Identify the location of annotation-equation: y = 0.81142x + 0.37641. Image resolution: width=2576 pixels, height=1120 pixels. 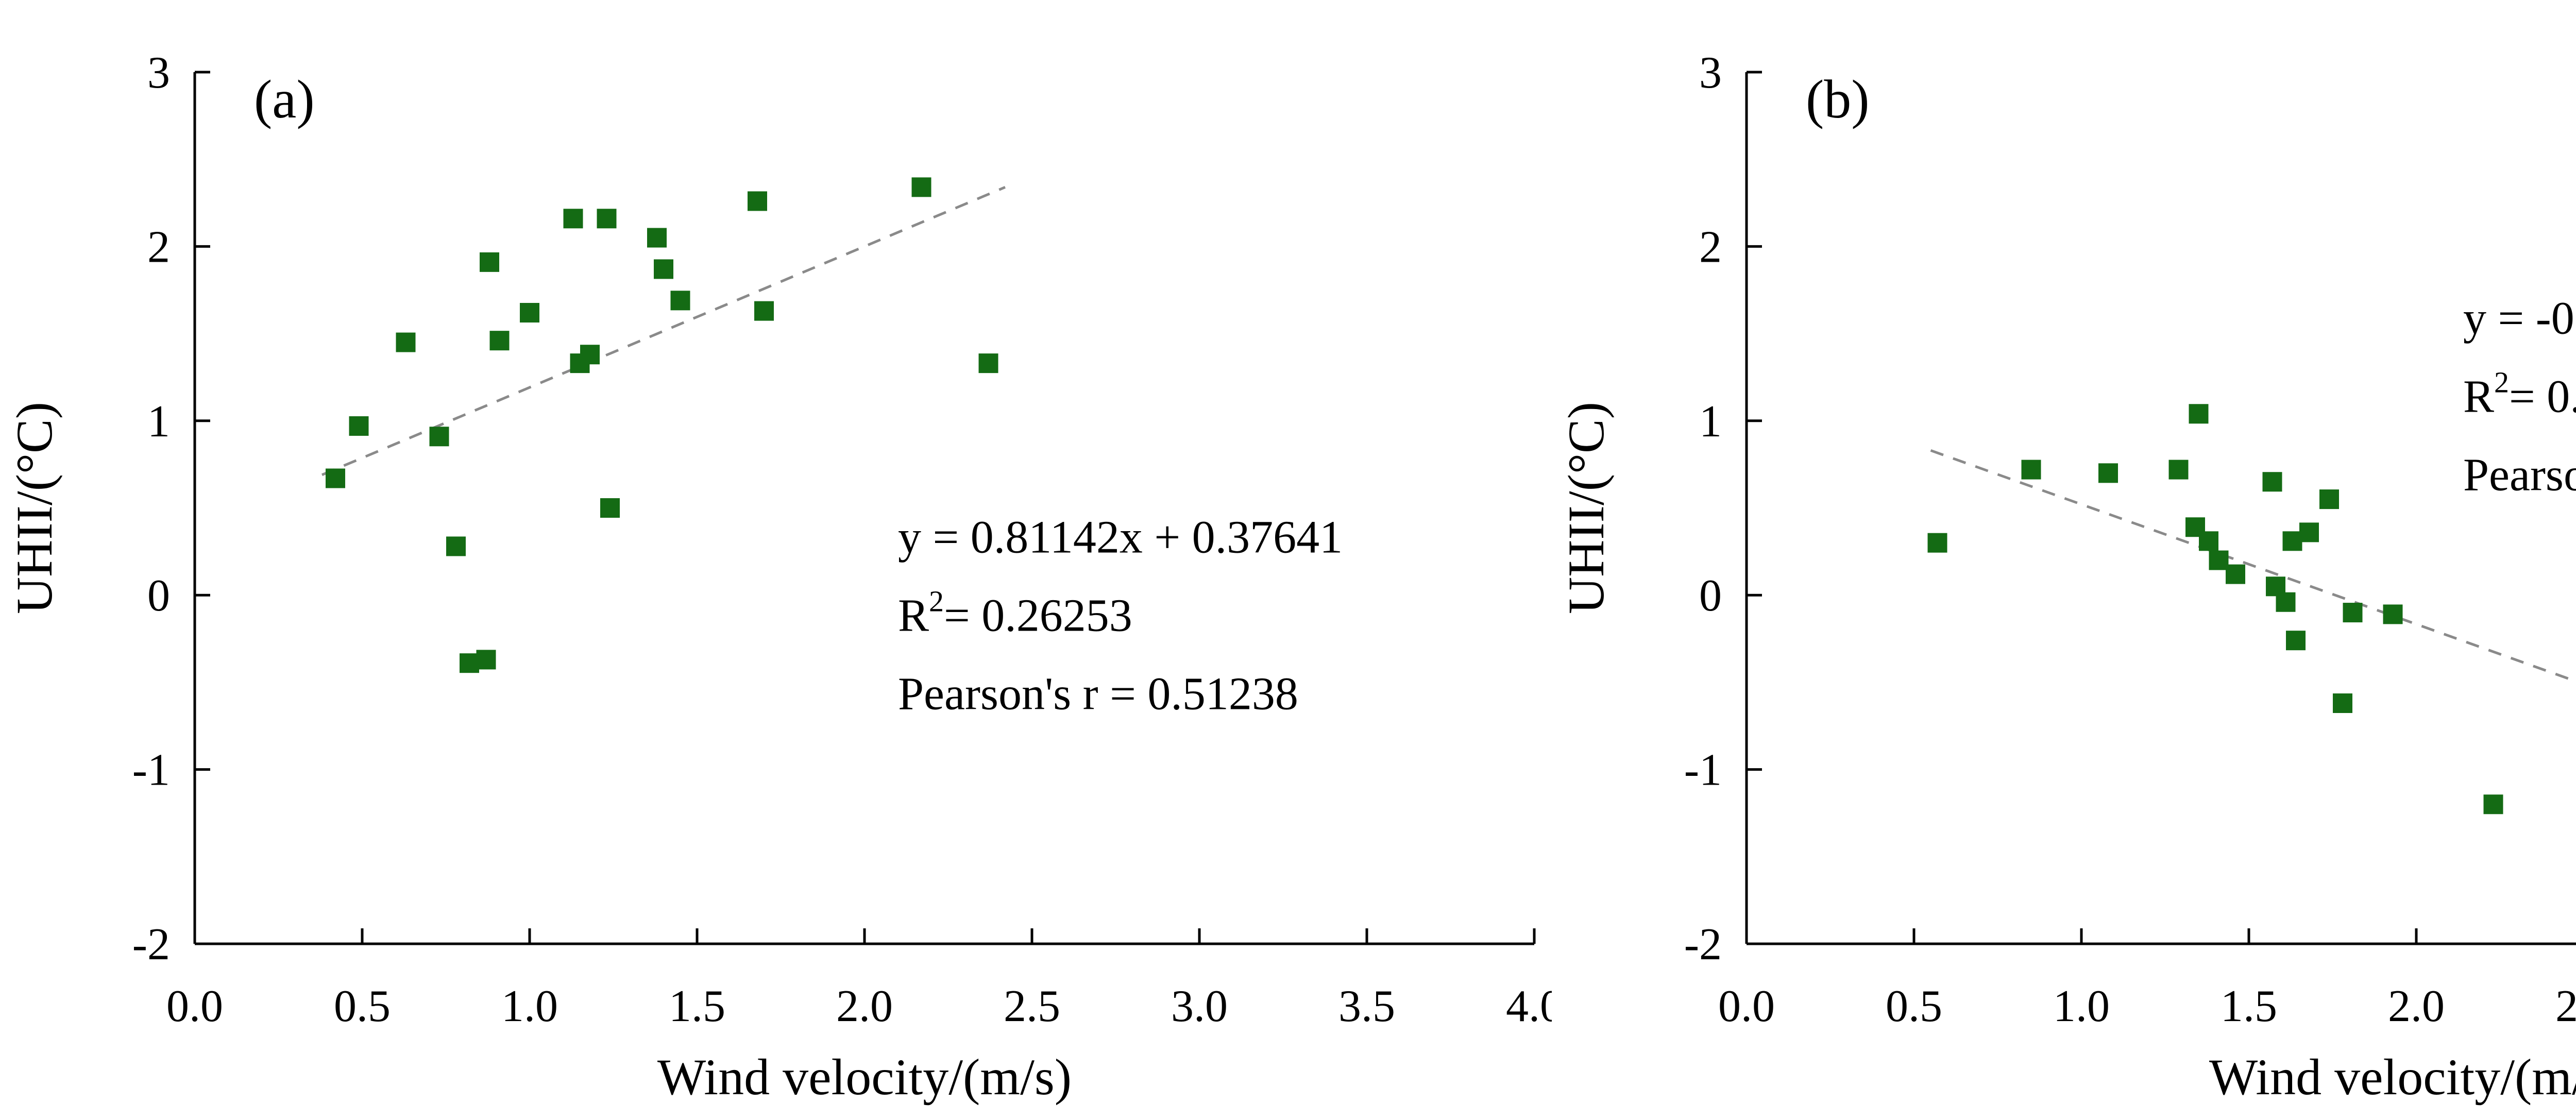
(1120, 537).